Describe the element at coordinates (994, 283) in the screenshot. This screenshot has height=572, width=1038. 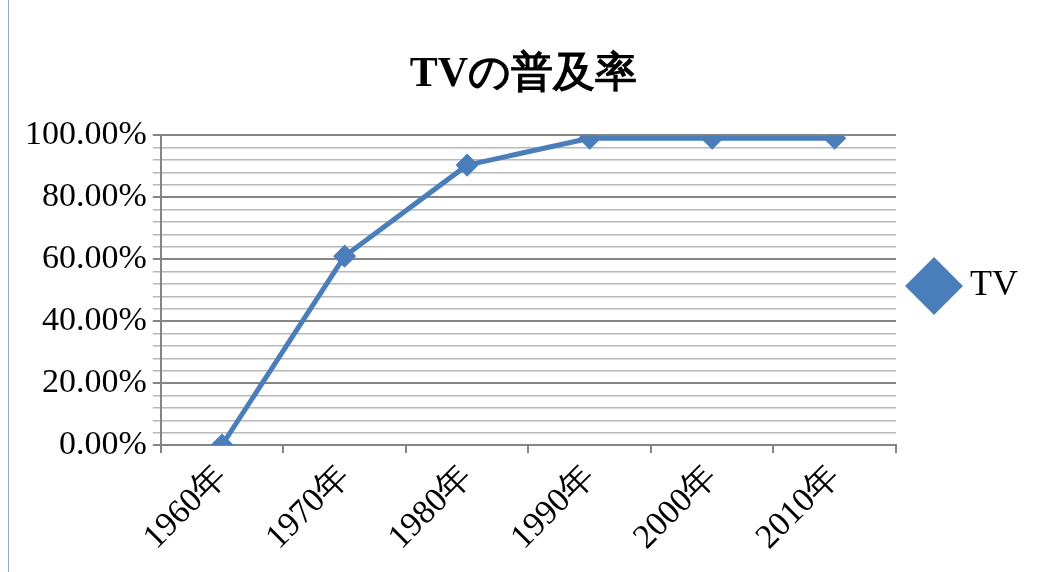
I see `legend-label: TV` at that location.